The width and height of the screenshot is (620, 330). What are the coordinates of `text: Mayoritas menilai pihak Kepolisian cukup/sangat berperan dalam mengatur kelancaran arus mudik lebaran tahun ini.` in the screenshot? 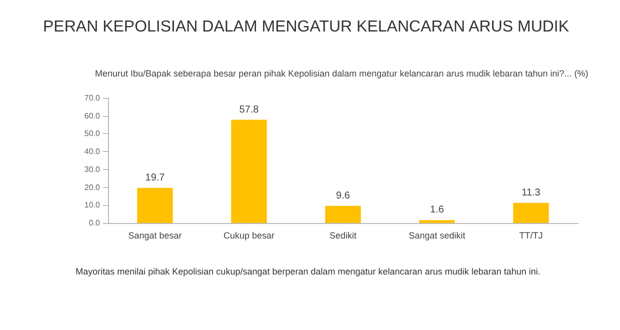 It's located at (308, 271).